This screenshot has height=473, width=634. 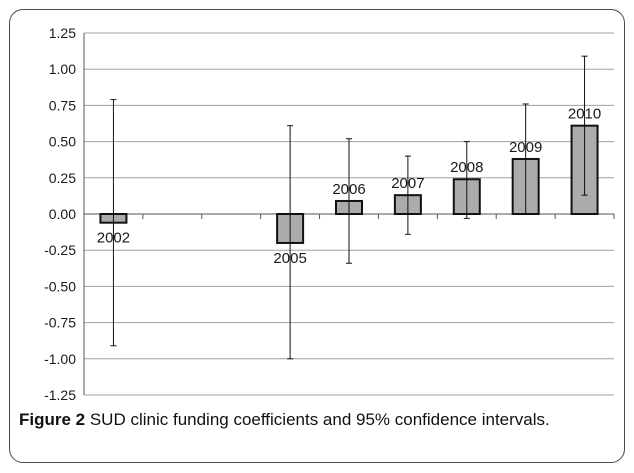 I want to click on bar-label-2009: 2009, so click(x=525, y=147).